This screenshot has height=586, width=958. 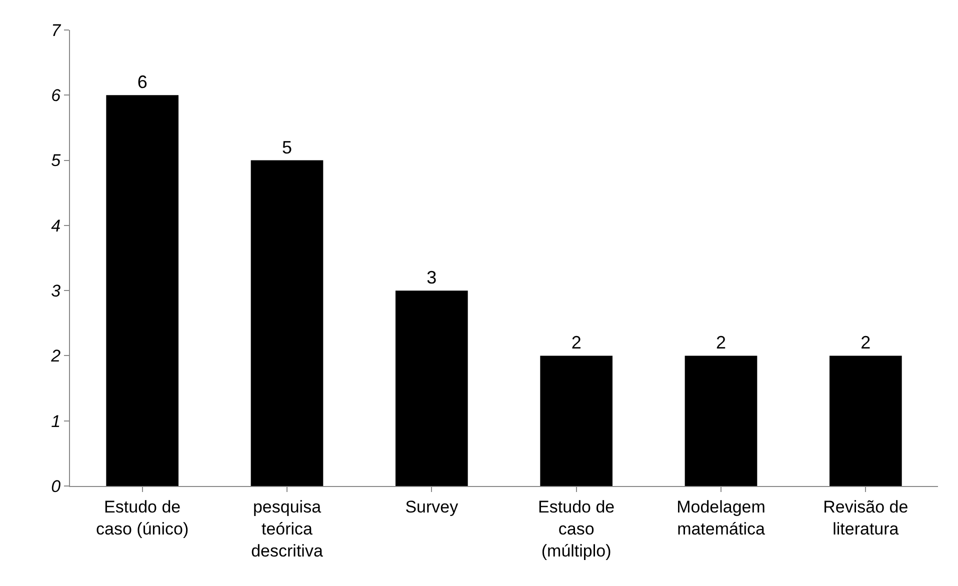 What do you see at coordinates (865, 517) in the screenshot?
I see `x-tick-label: Revisão de literatura` at bounding box center [865, 517].